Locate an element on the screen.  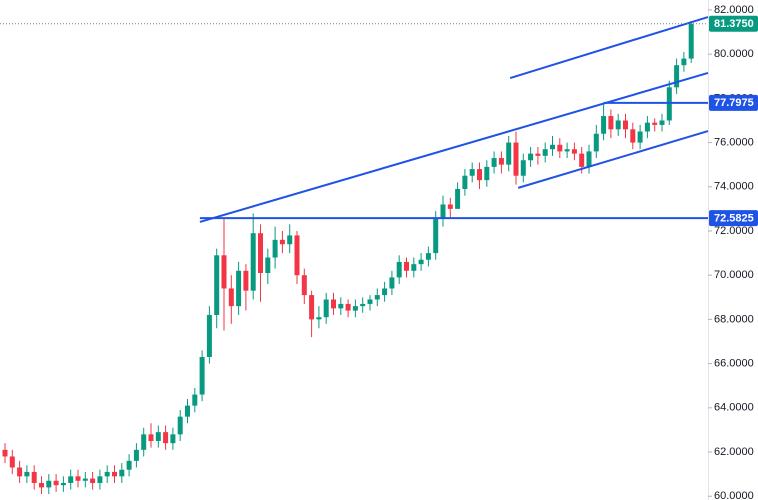
trend-line is located at coordinates (609, 47).